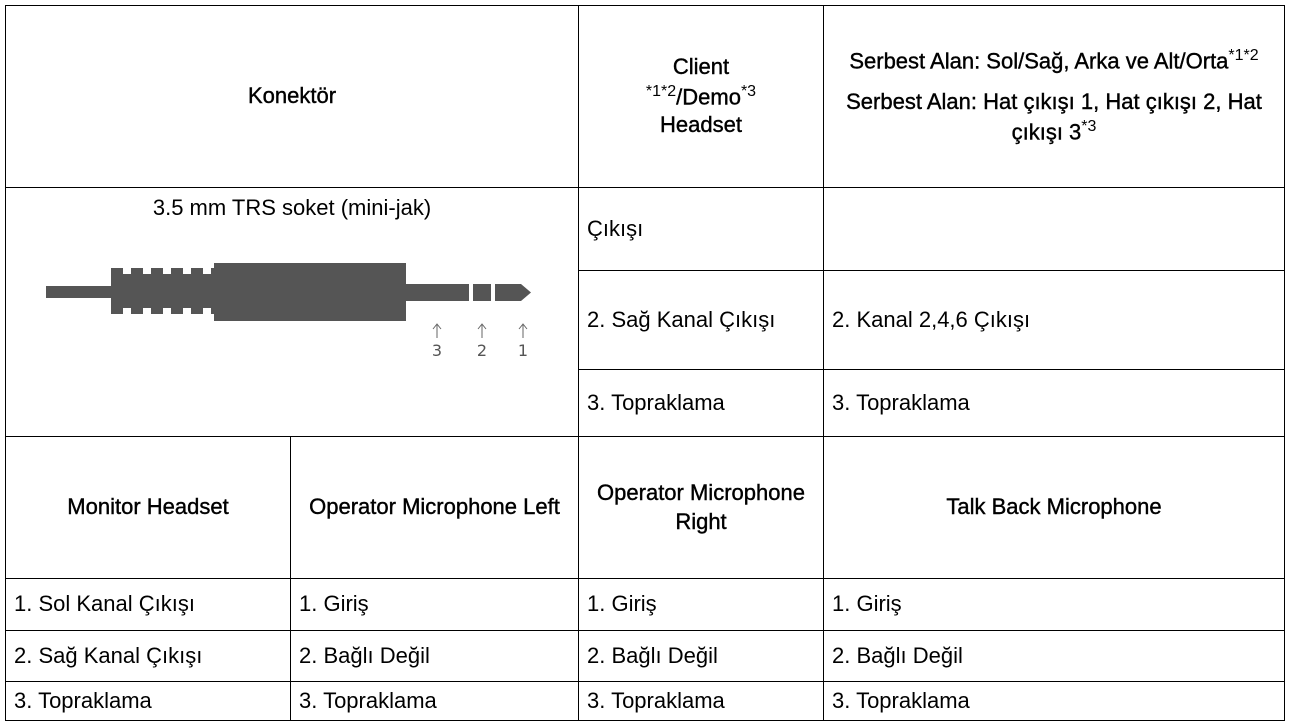  Describe the element at coordinates (701, 229) in the screenshot. I see `cell: Çıkışı` at that location.